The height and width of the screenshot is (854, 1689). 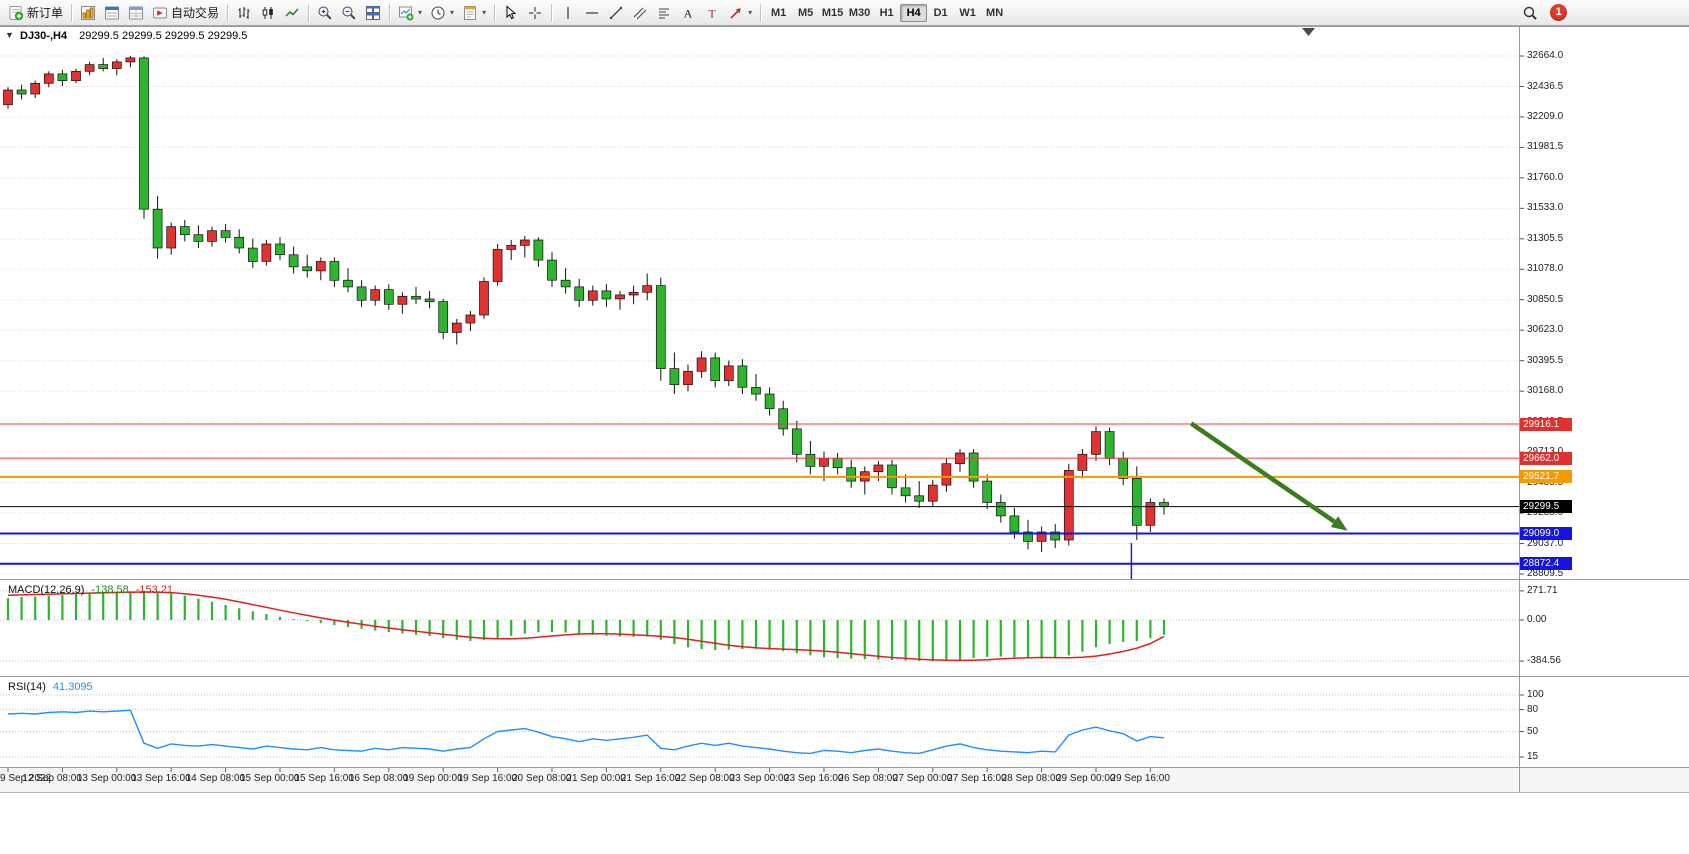 What do you see at coordinates (1268, 476) in the screenshot?
I see `trend-arrow-object` at bounding box center [1268, 476].